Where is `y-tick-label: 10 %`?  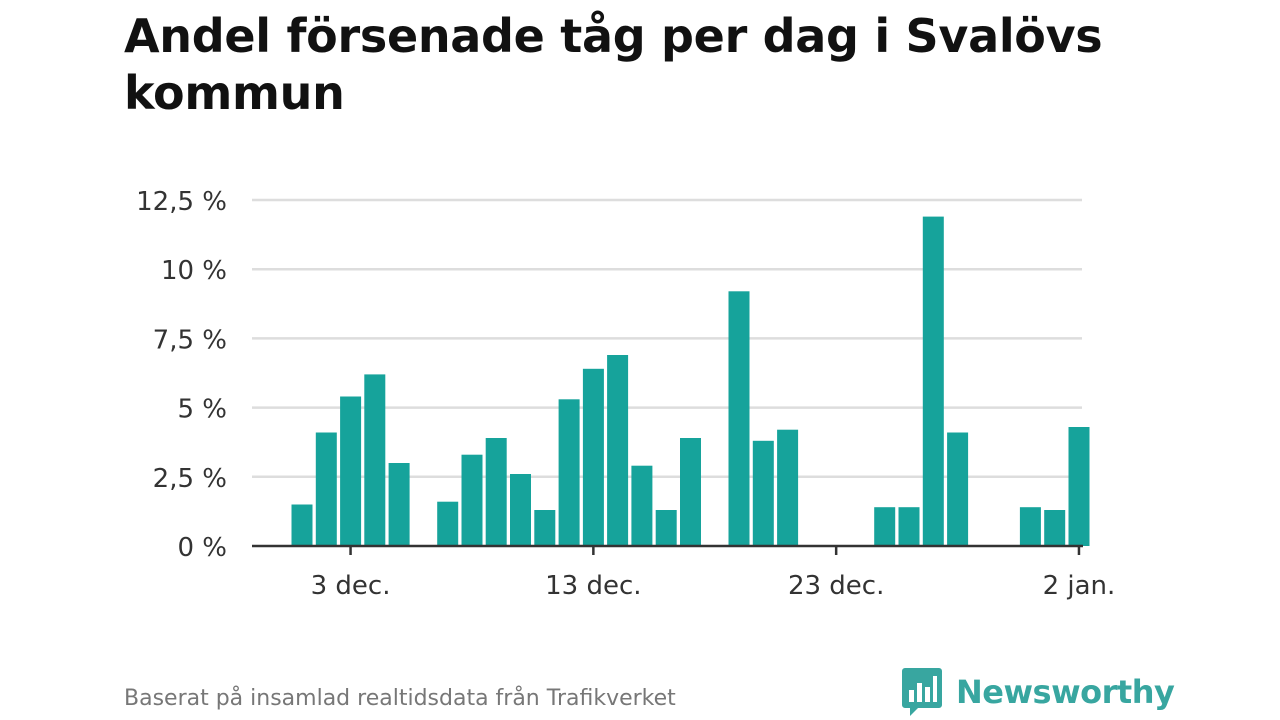 y-tick-label: 10 % is located at coordinates (194, 271).